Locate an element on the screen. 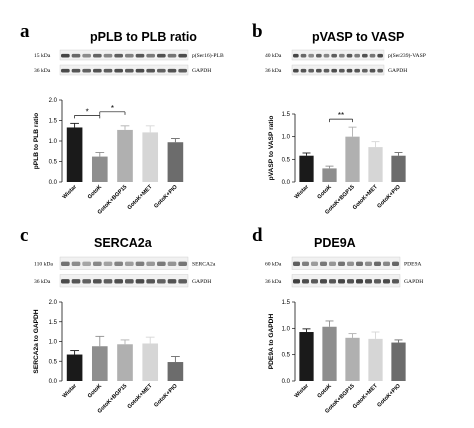 The width and height of the screenshot is (474, 428). y-axis-label: SERCA2a to GAPDH is located at coordinates (36, 341).